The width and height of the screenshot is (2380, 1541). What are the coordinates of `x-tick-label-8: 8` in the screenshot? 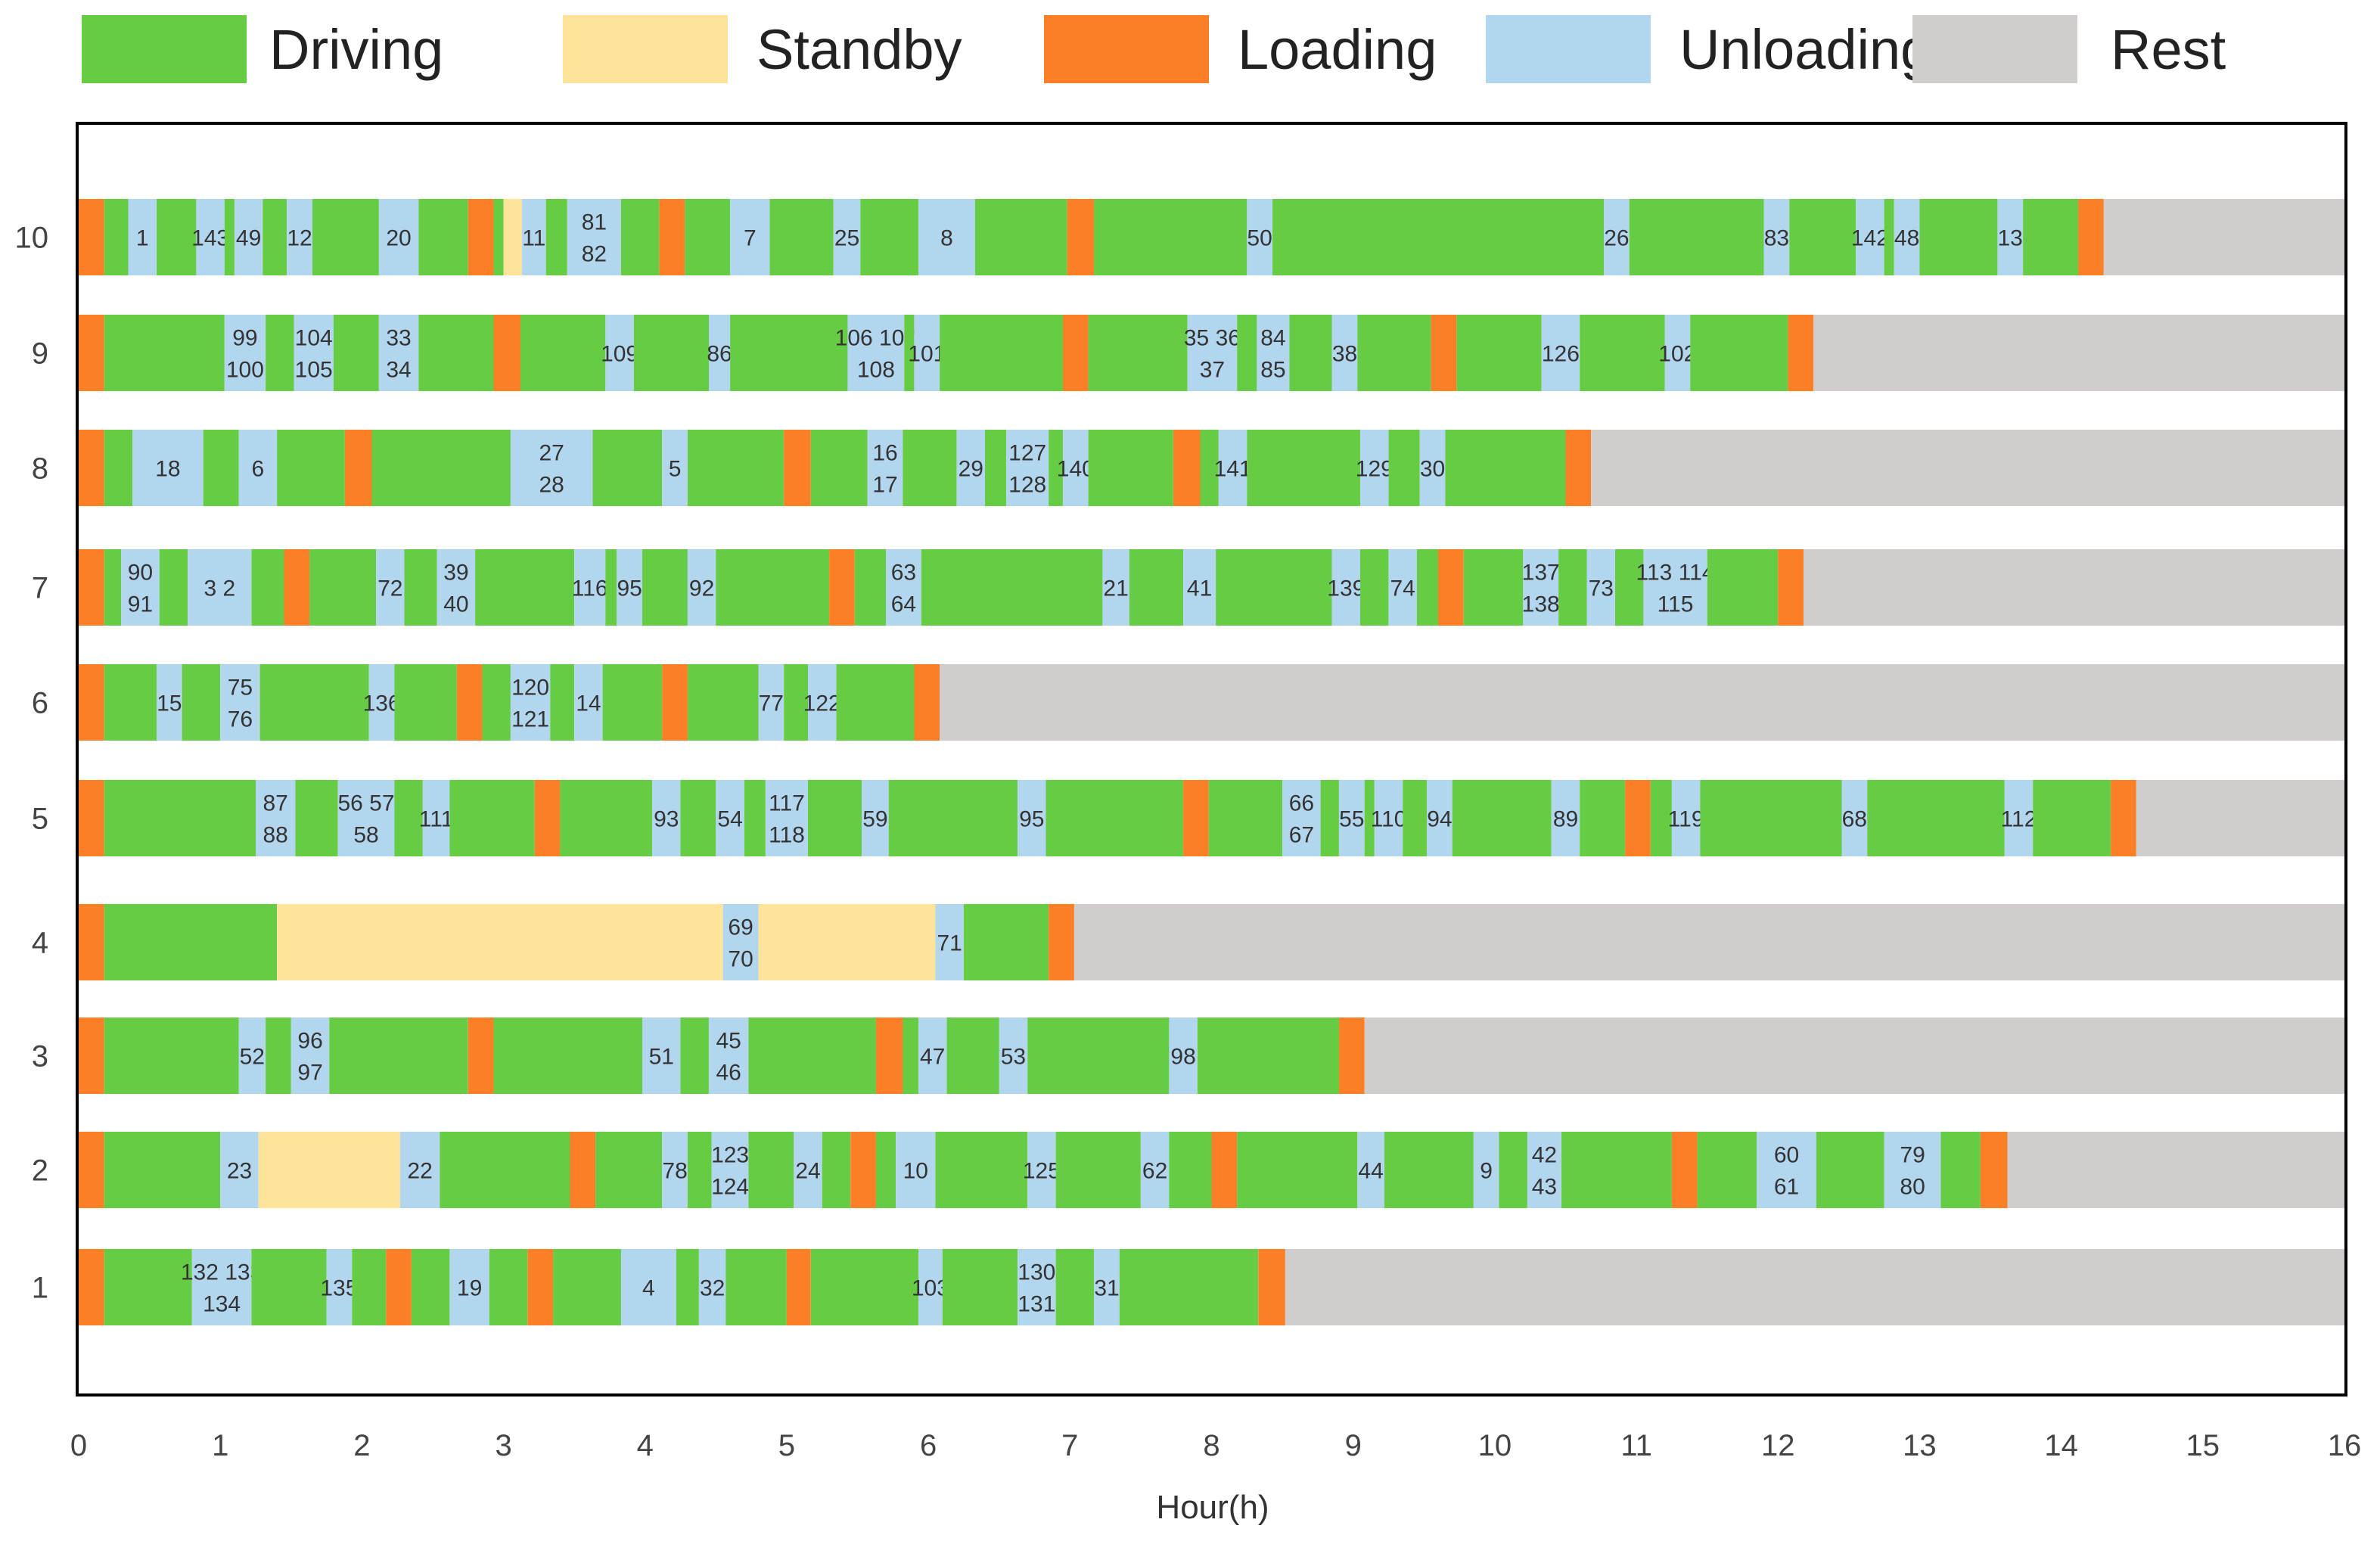 It's located at (1211, 1445).